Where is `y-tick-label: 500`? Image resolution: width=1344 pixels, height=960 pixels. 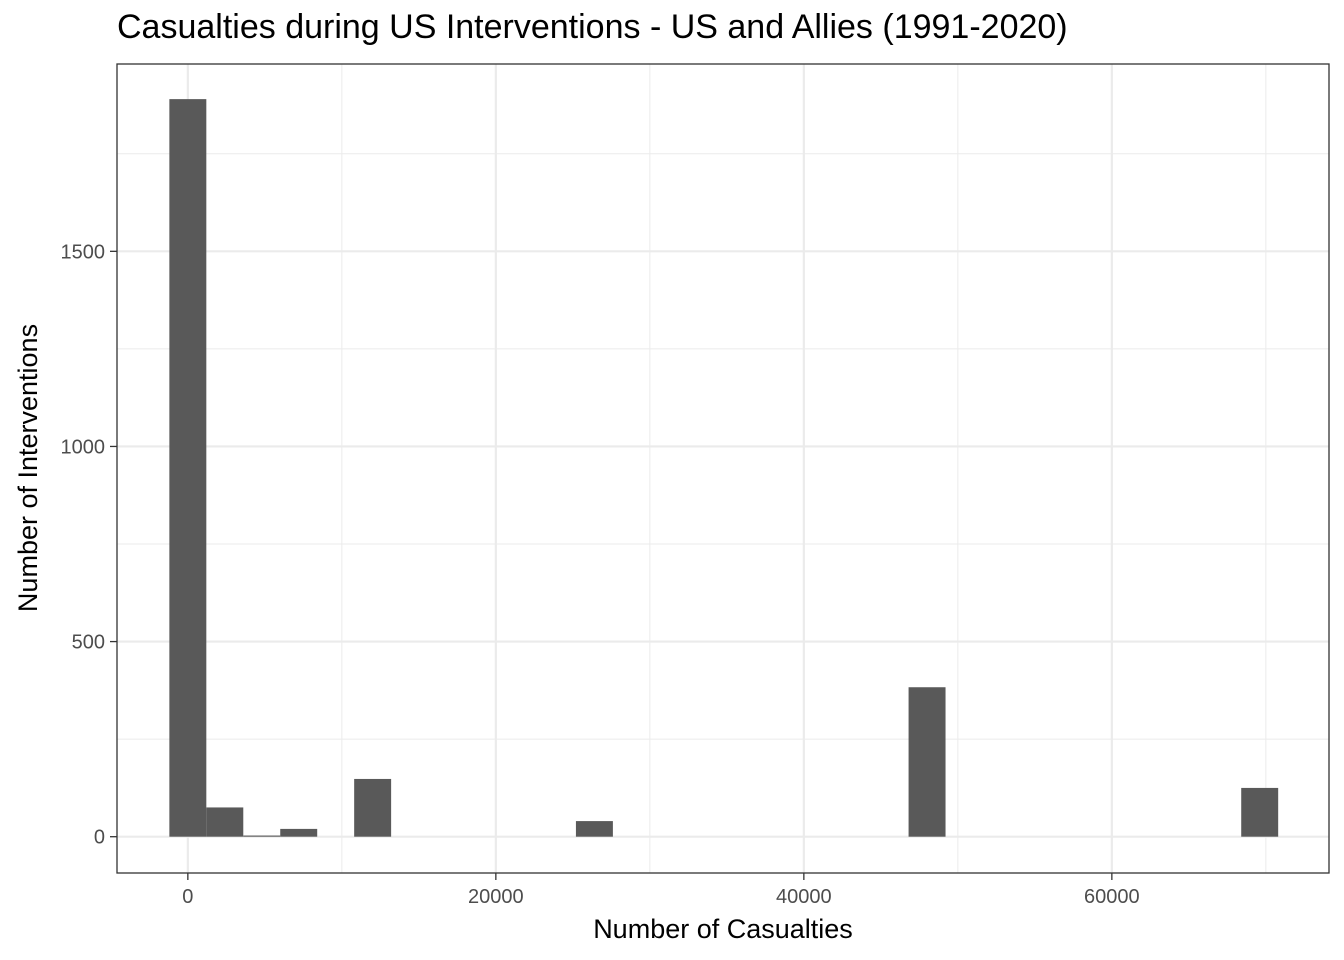 y-tick-label: 500 is located at coordinates (88, 643).